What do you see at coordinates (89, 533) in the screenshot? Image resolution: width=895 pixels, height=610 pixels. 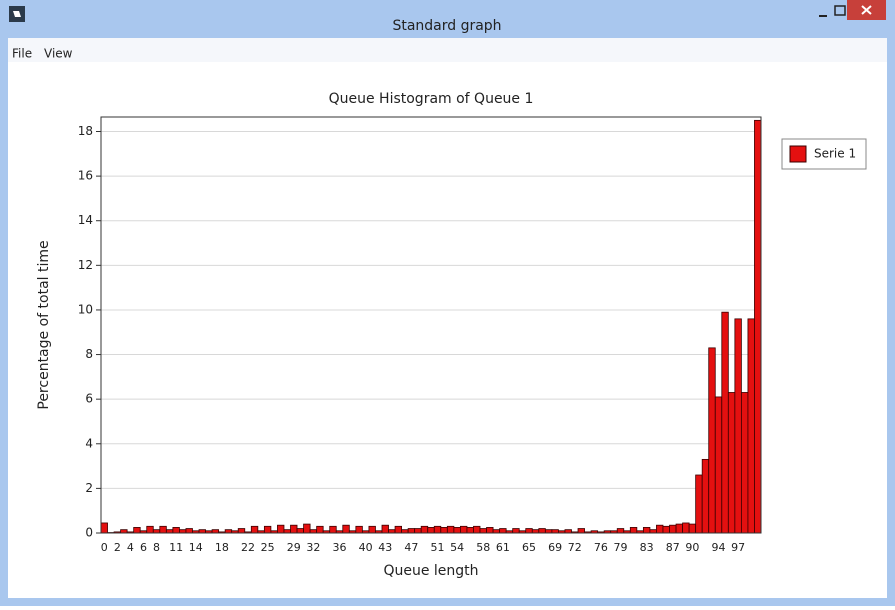 I see `y-tick-label: 0` at bounding box center [89, 533].